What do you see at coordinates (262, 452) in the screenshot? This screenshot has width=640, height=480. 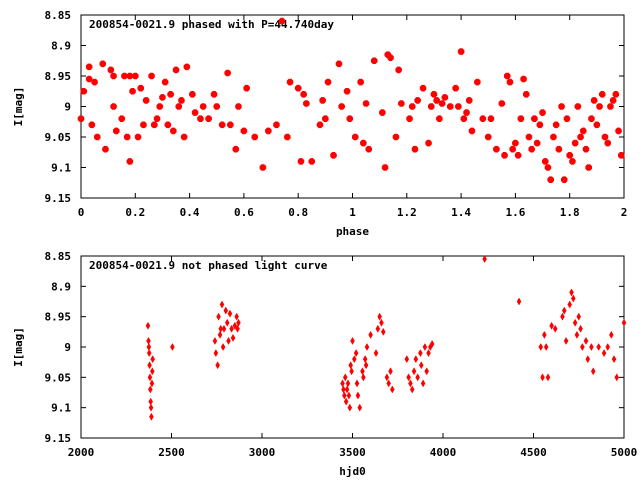 I see `x-tick-label: 3000` at bounding box center [262, 452].